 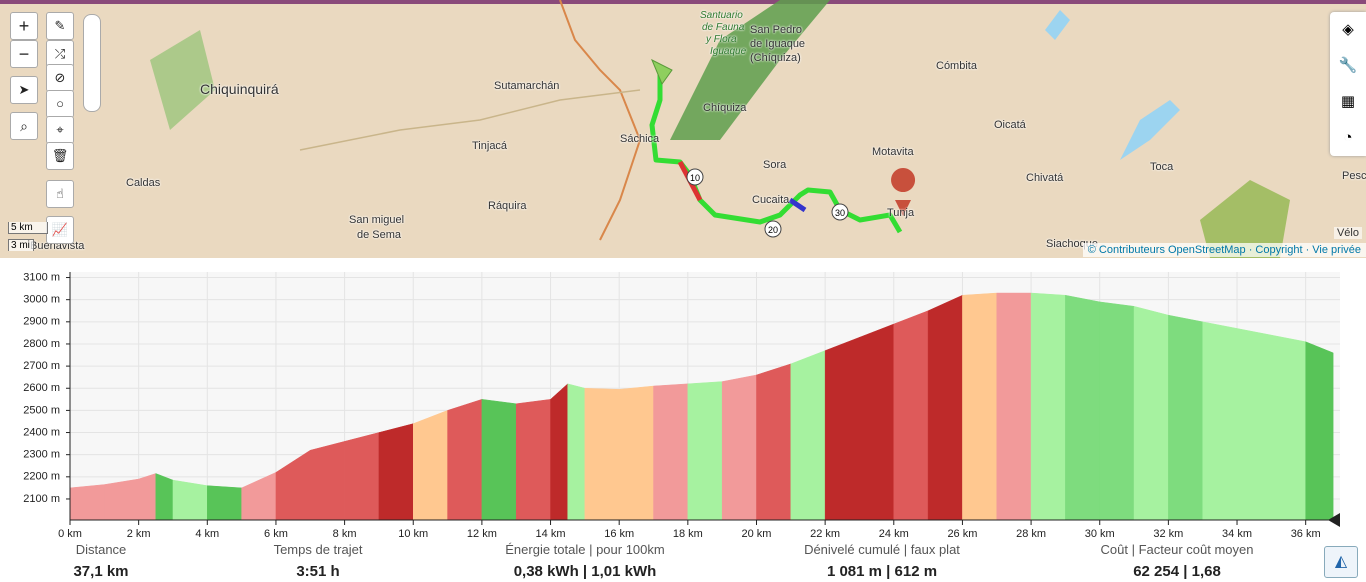 What do you see at coordinates (1045, 178) in the screenshot?
I see `place-label: Chivatá` at bounding box center [1045, 178].